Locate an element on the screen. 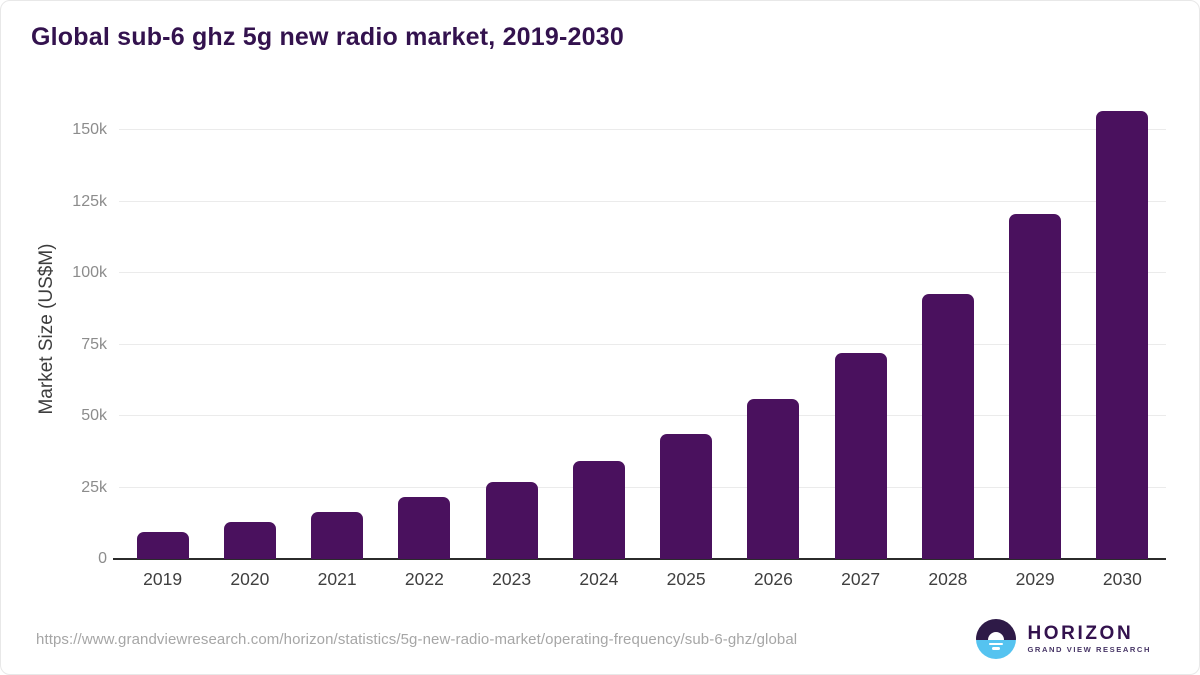 The width and height of the screenshot is (1200, 675). sun-dome-shape is located at coordinates (996, 636).